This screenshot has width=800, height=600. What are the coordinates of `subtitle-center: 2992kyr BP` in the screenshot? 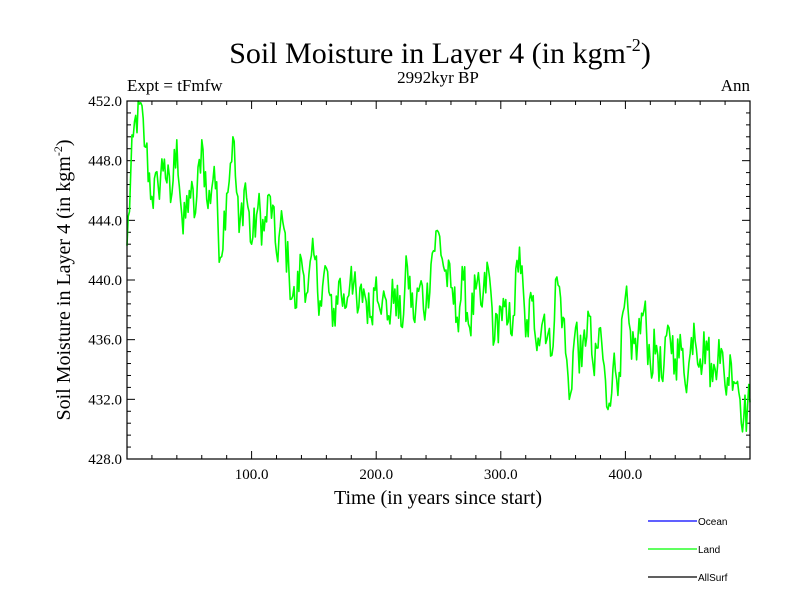 It's located at (438, 77).